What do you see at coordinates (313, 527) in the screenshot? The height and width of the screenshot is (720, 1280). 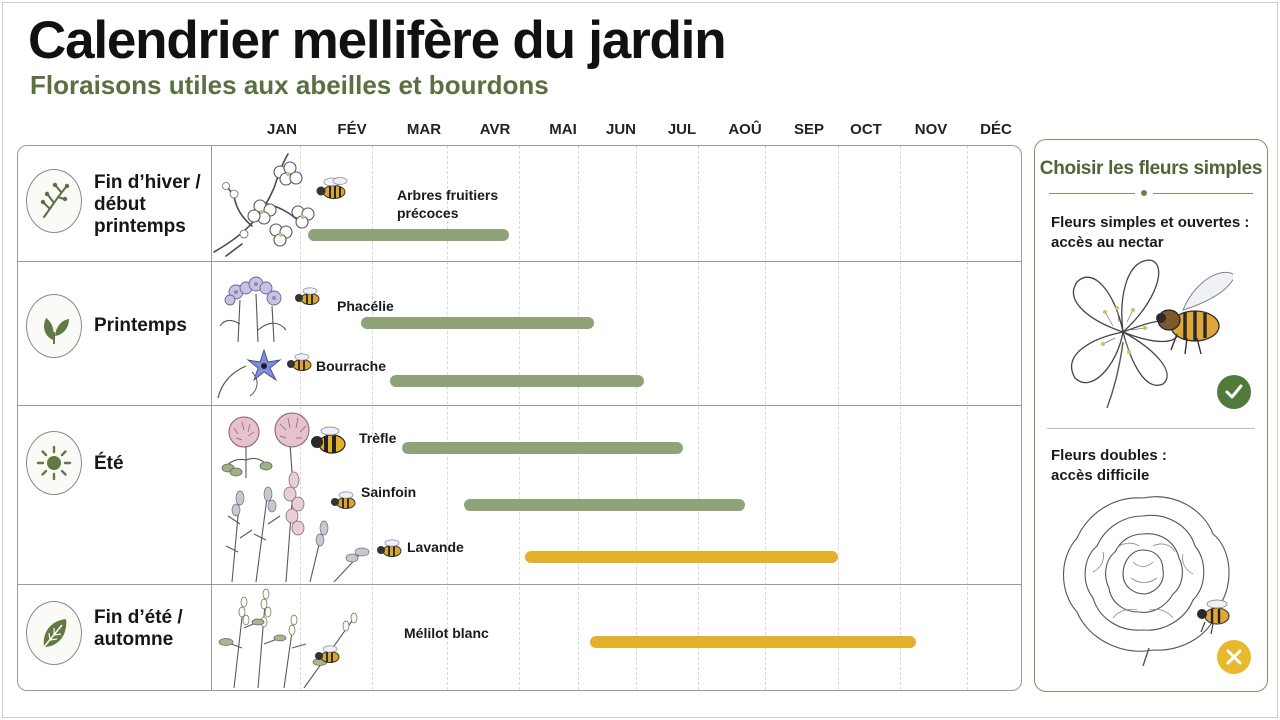 I see `sainfoin-lavender-illustration` at bounding box center [313, 527].